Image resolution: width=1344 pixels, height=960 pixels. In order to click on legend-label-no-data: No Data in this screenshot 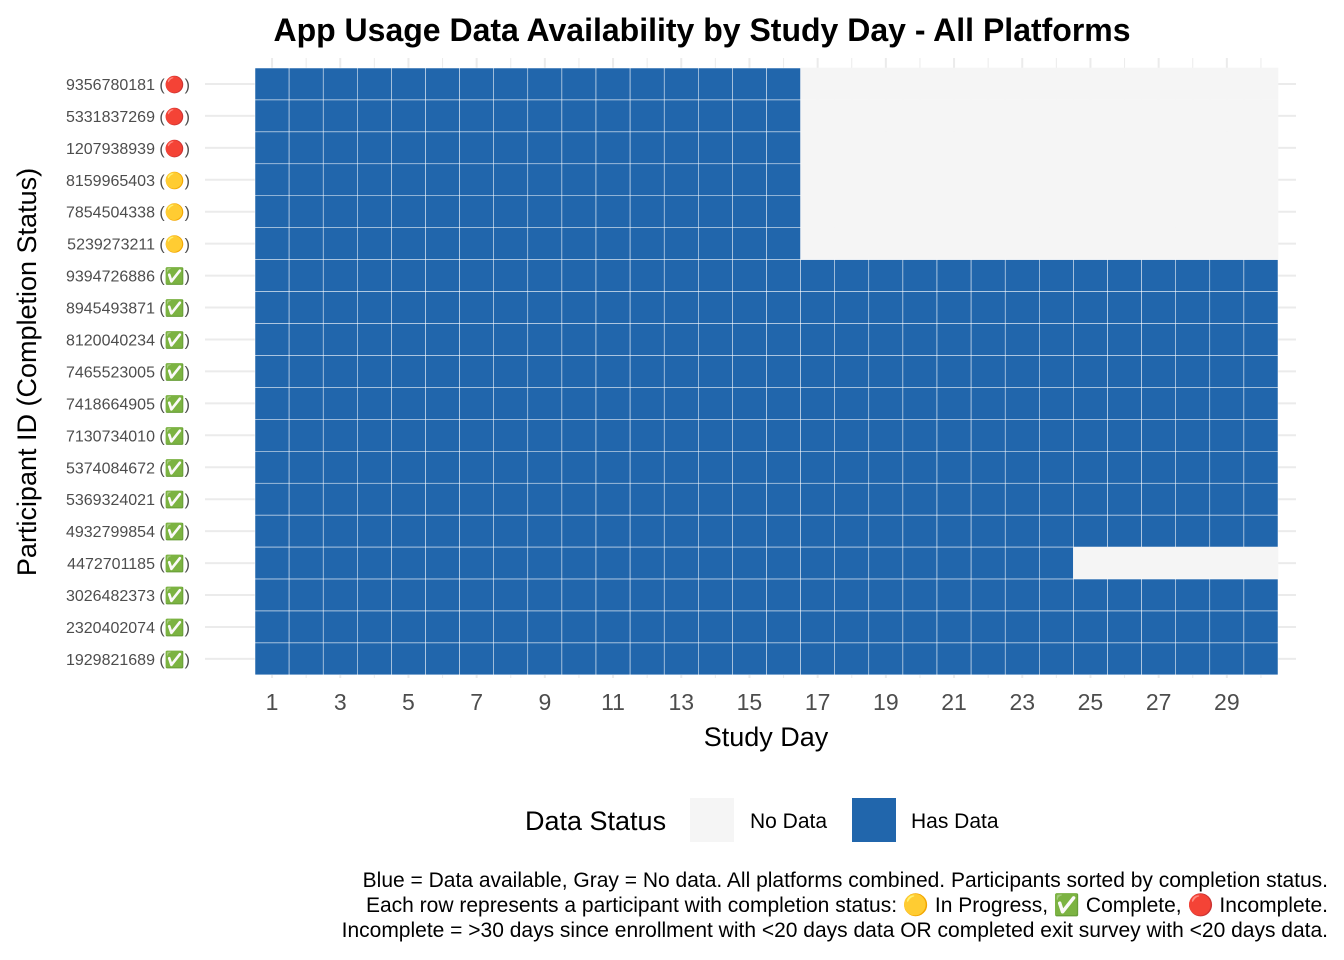, I will do `click(788, 821)`.